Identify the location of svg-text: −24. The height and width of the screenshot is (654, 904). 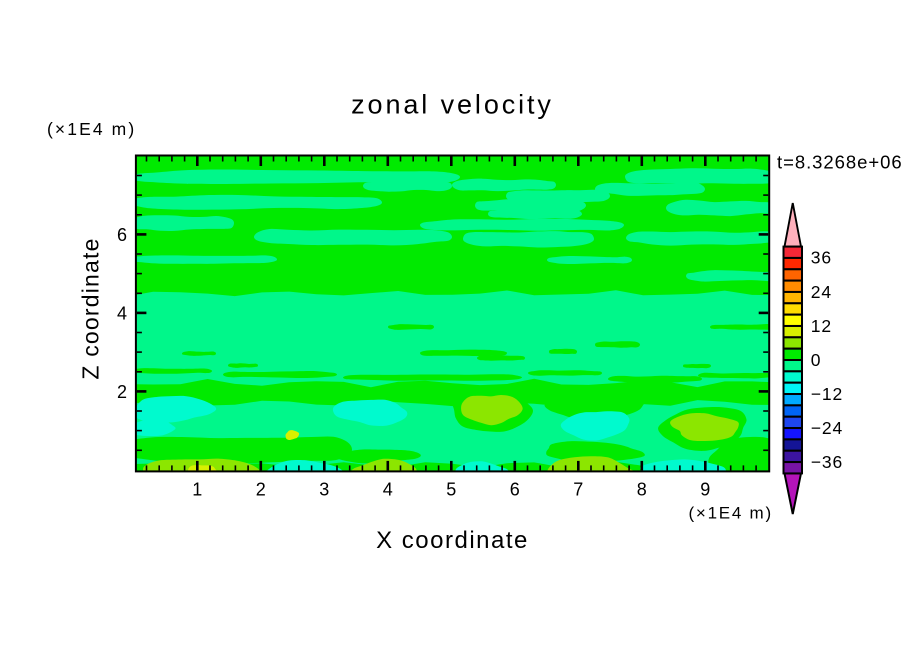
(827, 428).